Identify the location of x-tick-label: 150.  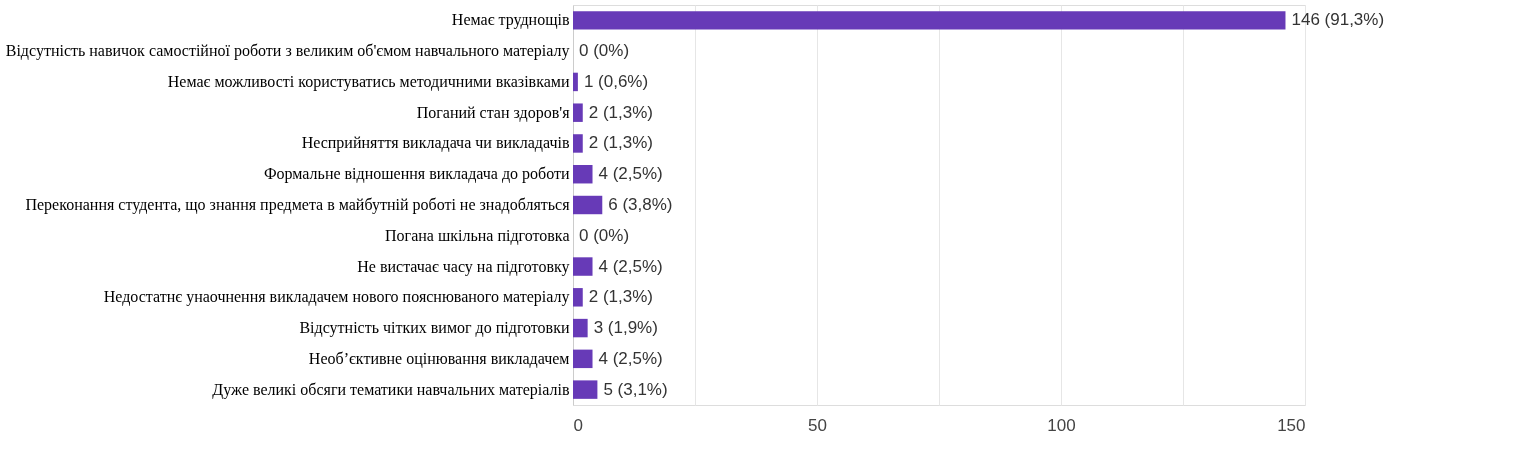
(1291, 425).